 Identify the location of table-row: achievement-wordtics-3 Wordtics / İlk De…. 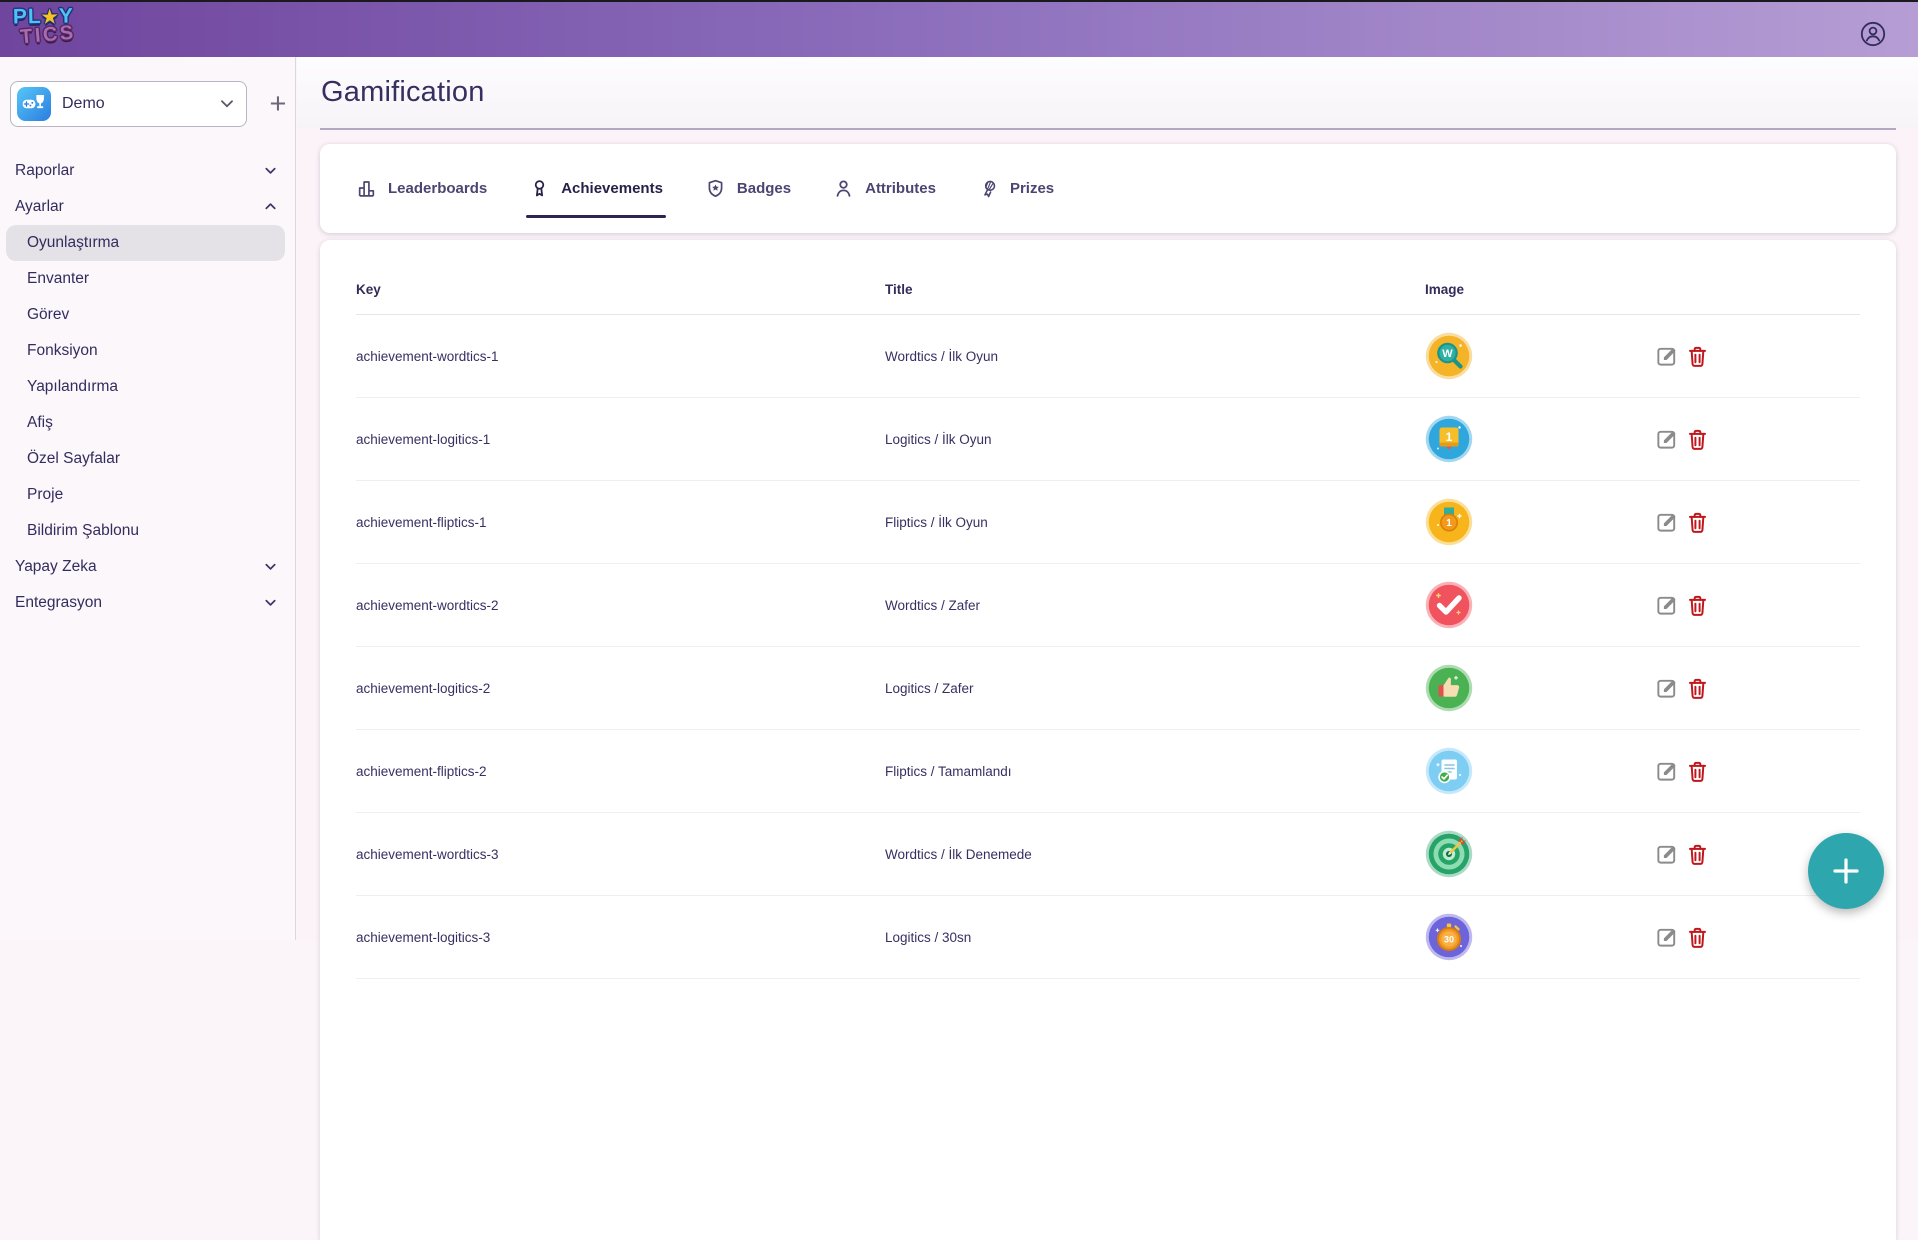
(1108, 854).